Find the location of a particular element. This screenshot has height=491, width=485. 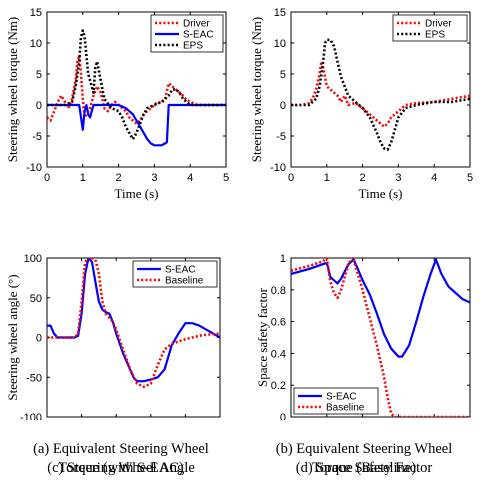

chart-b-series-eps-line is located at coordinates (380, 94).